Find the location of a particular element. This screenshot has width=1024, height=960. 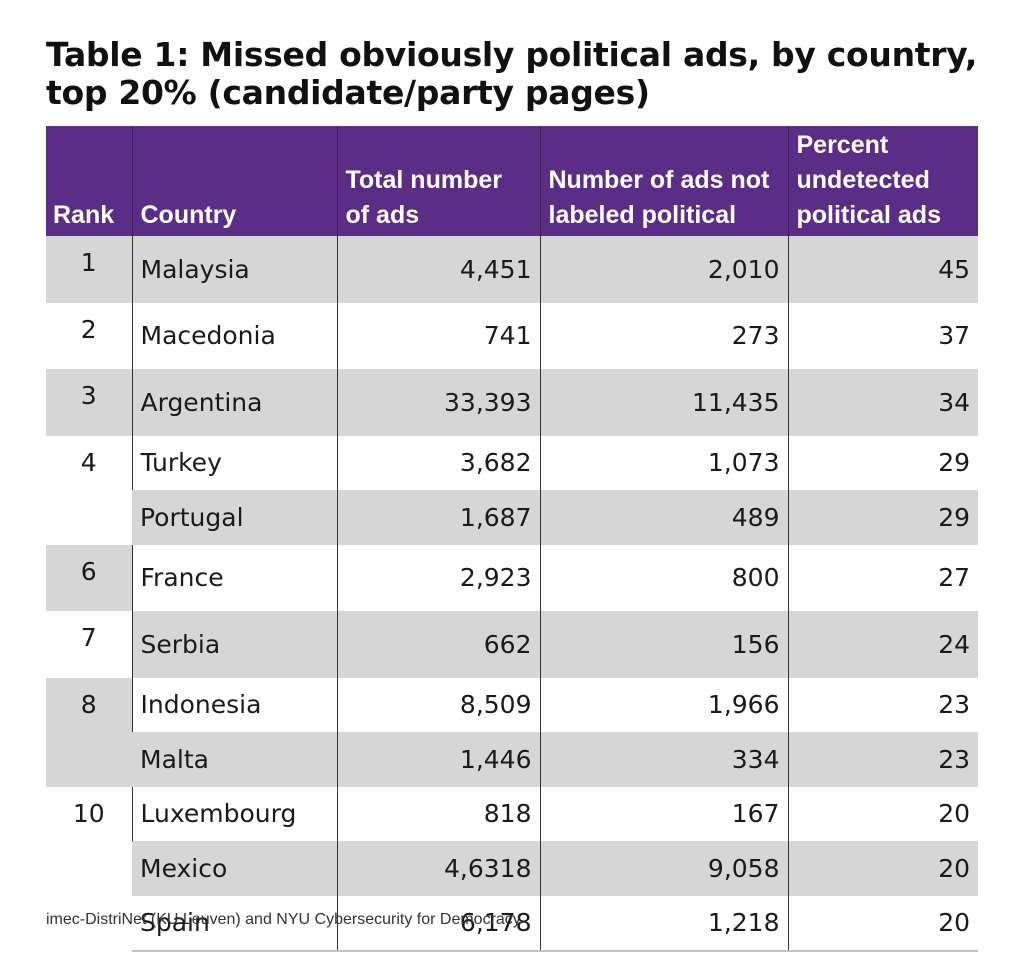

total-ads-cell: 662 is located at coordinates (438, 644).